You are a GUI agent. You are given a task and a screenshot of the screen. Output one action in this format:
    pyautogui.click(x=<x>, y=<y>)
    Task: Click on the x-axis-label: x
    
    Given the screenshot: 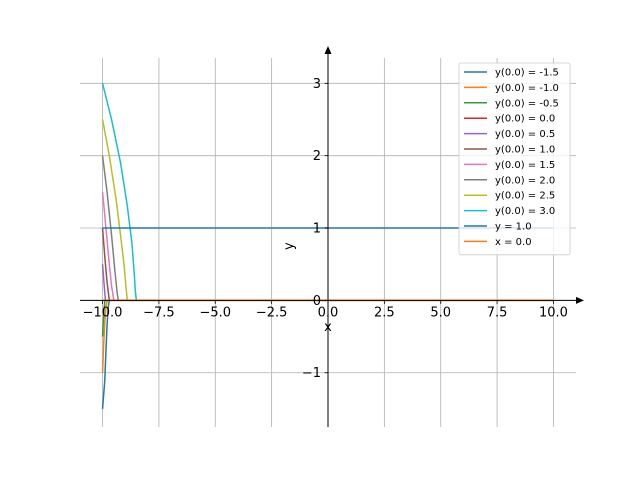 What is the action you would take?
    pyautogui.click(x=328, y=327)
    